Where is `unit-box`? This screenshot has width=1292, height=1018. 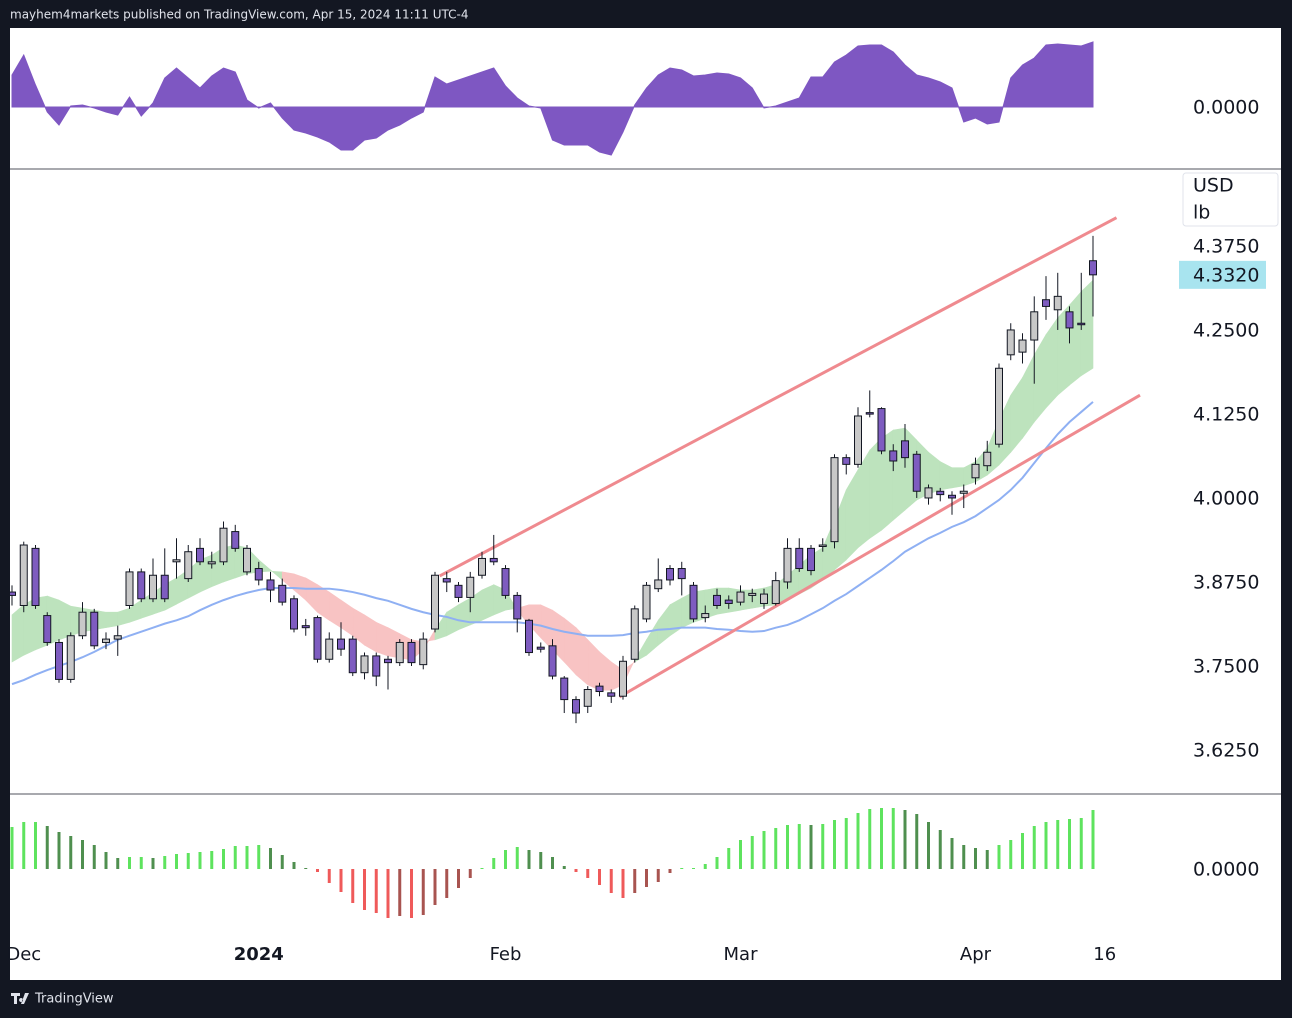 unit-box is located at coordinates (1230, 199).